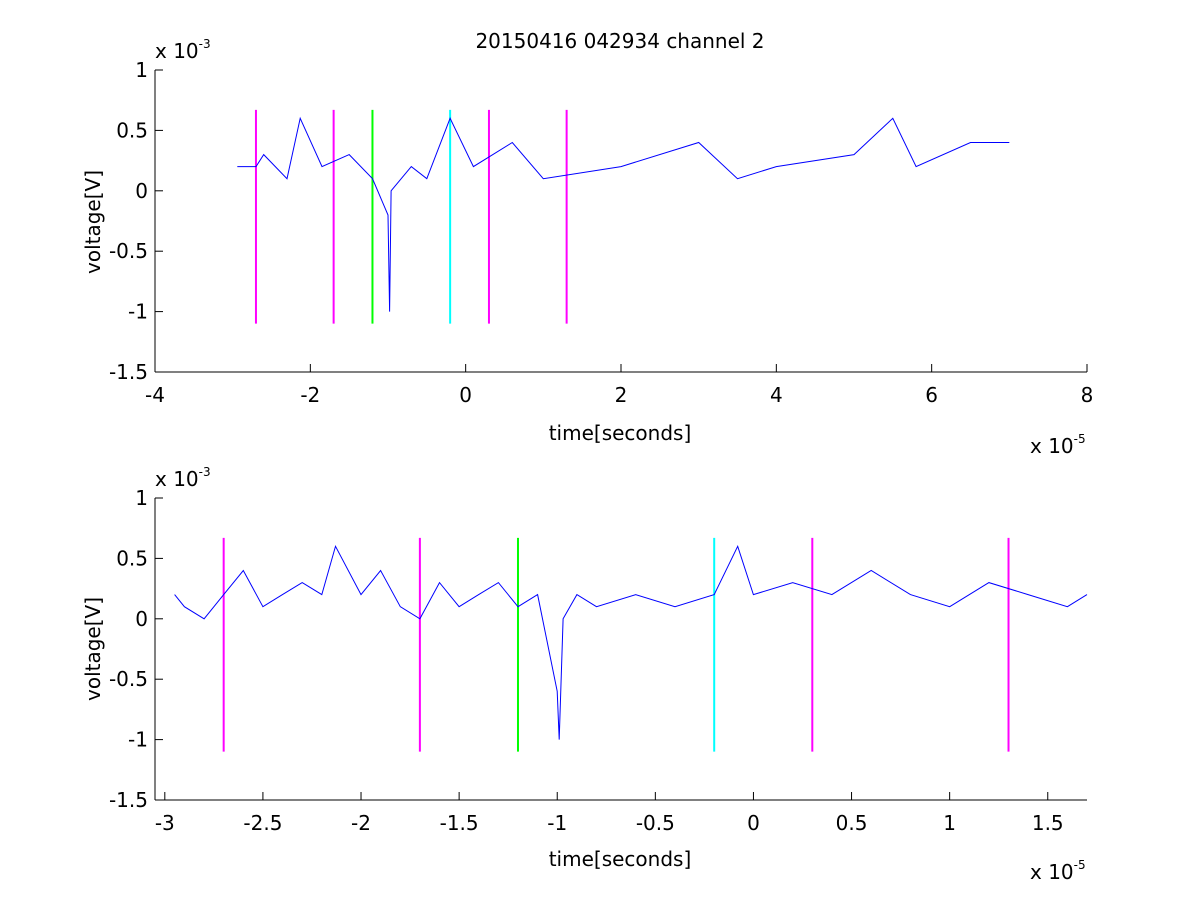 The image size is (1200, 901). What do you see at coordinates (132, 130) in the screenshot?
I see `top-y-tick-label: 0.5` at bounding box center [132, 130].